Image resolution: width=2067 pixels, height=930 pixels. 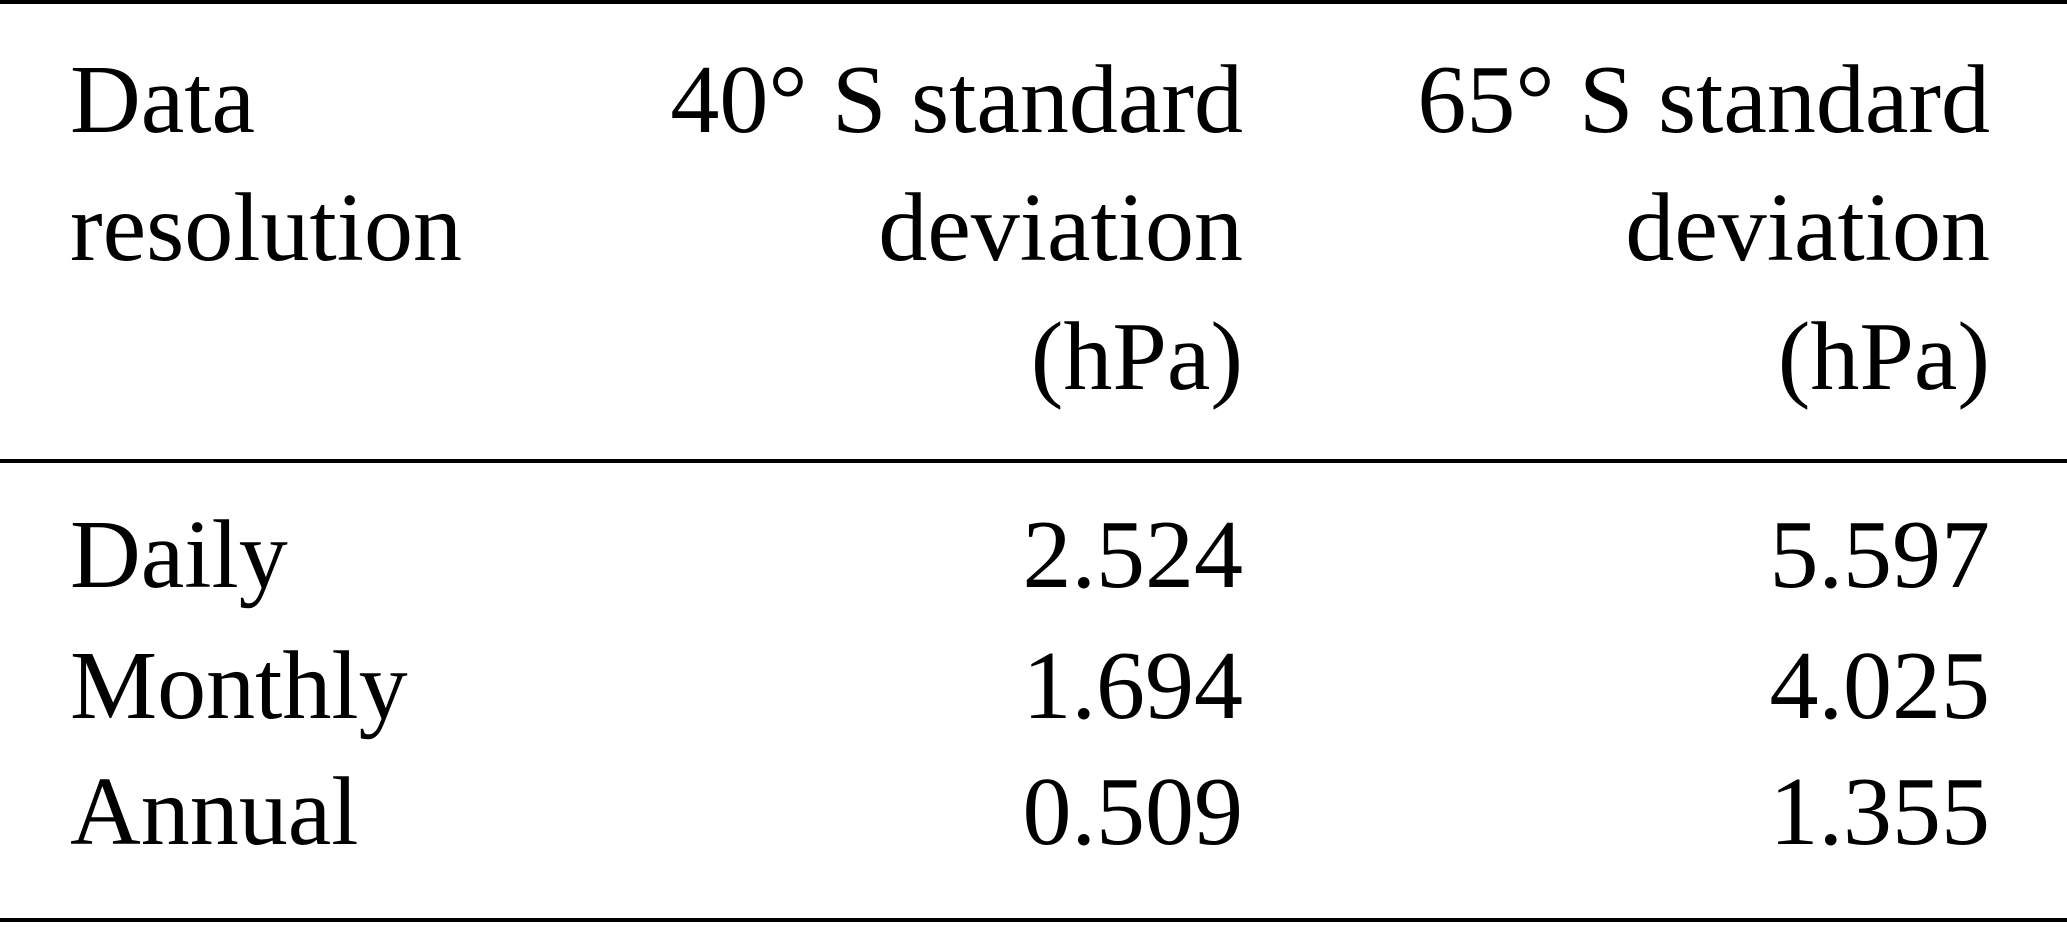 What do you see at coordinates (1703, 100) in the screenshot?
I see `header-cell: 65° S standard` at bounding box center [1703, 100].